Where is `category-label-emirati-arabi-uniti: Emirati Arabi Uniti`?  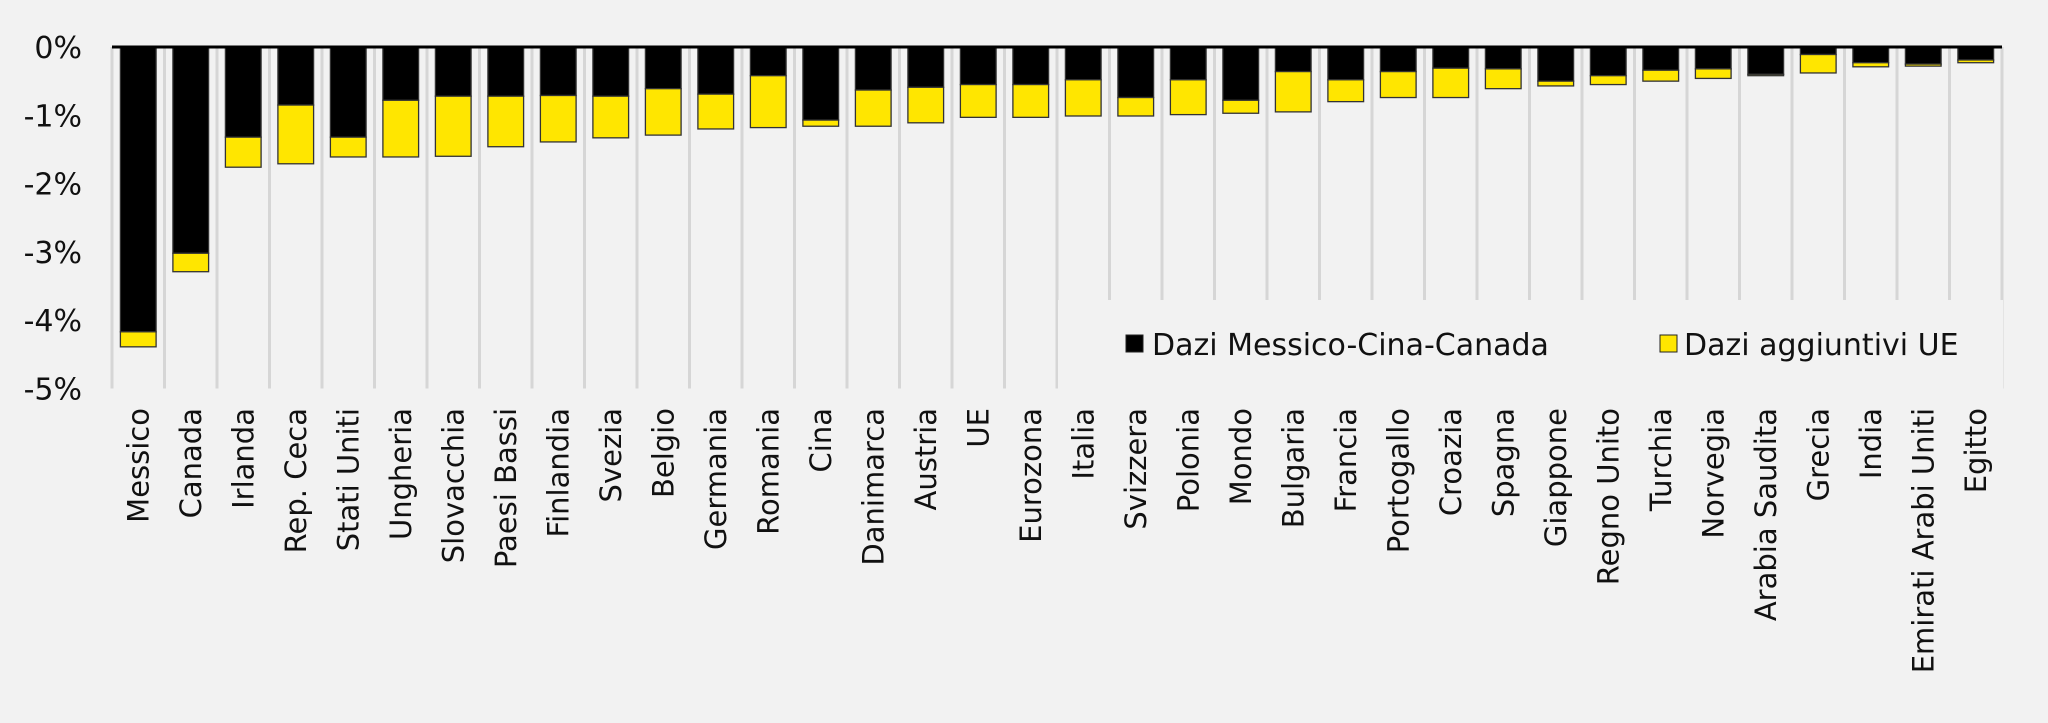 category-label-emirati-arabi-uniti: Emirati Arabi Uniti is located at coordinates (1923, 540).